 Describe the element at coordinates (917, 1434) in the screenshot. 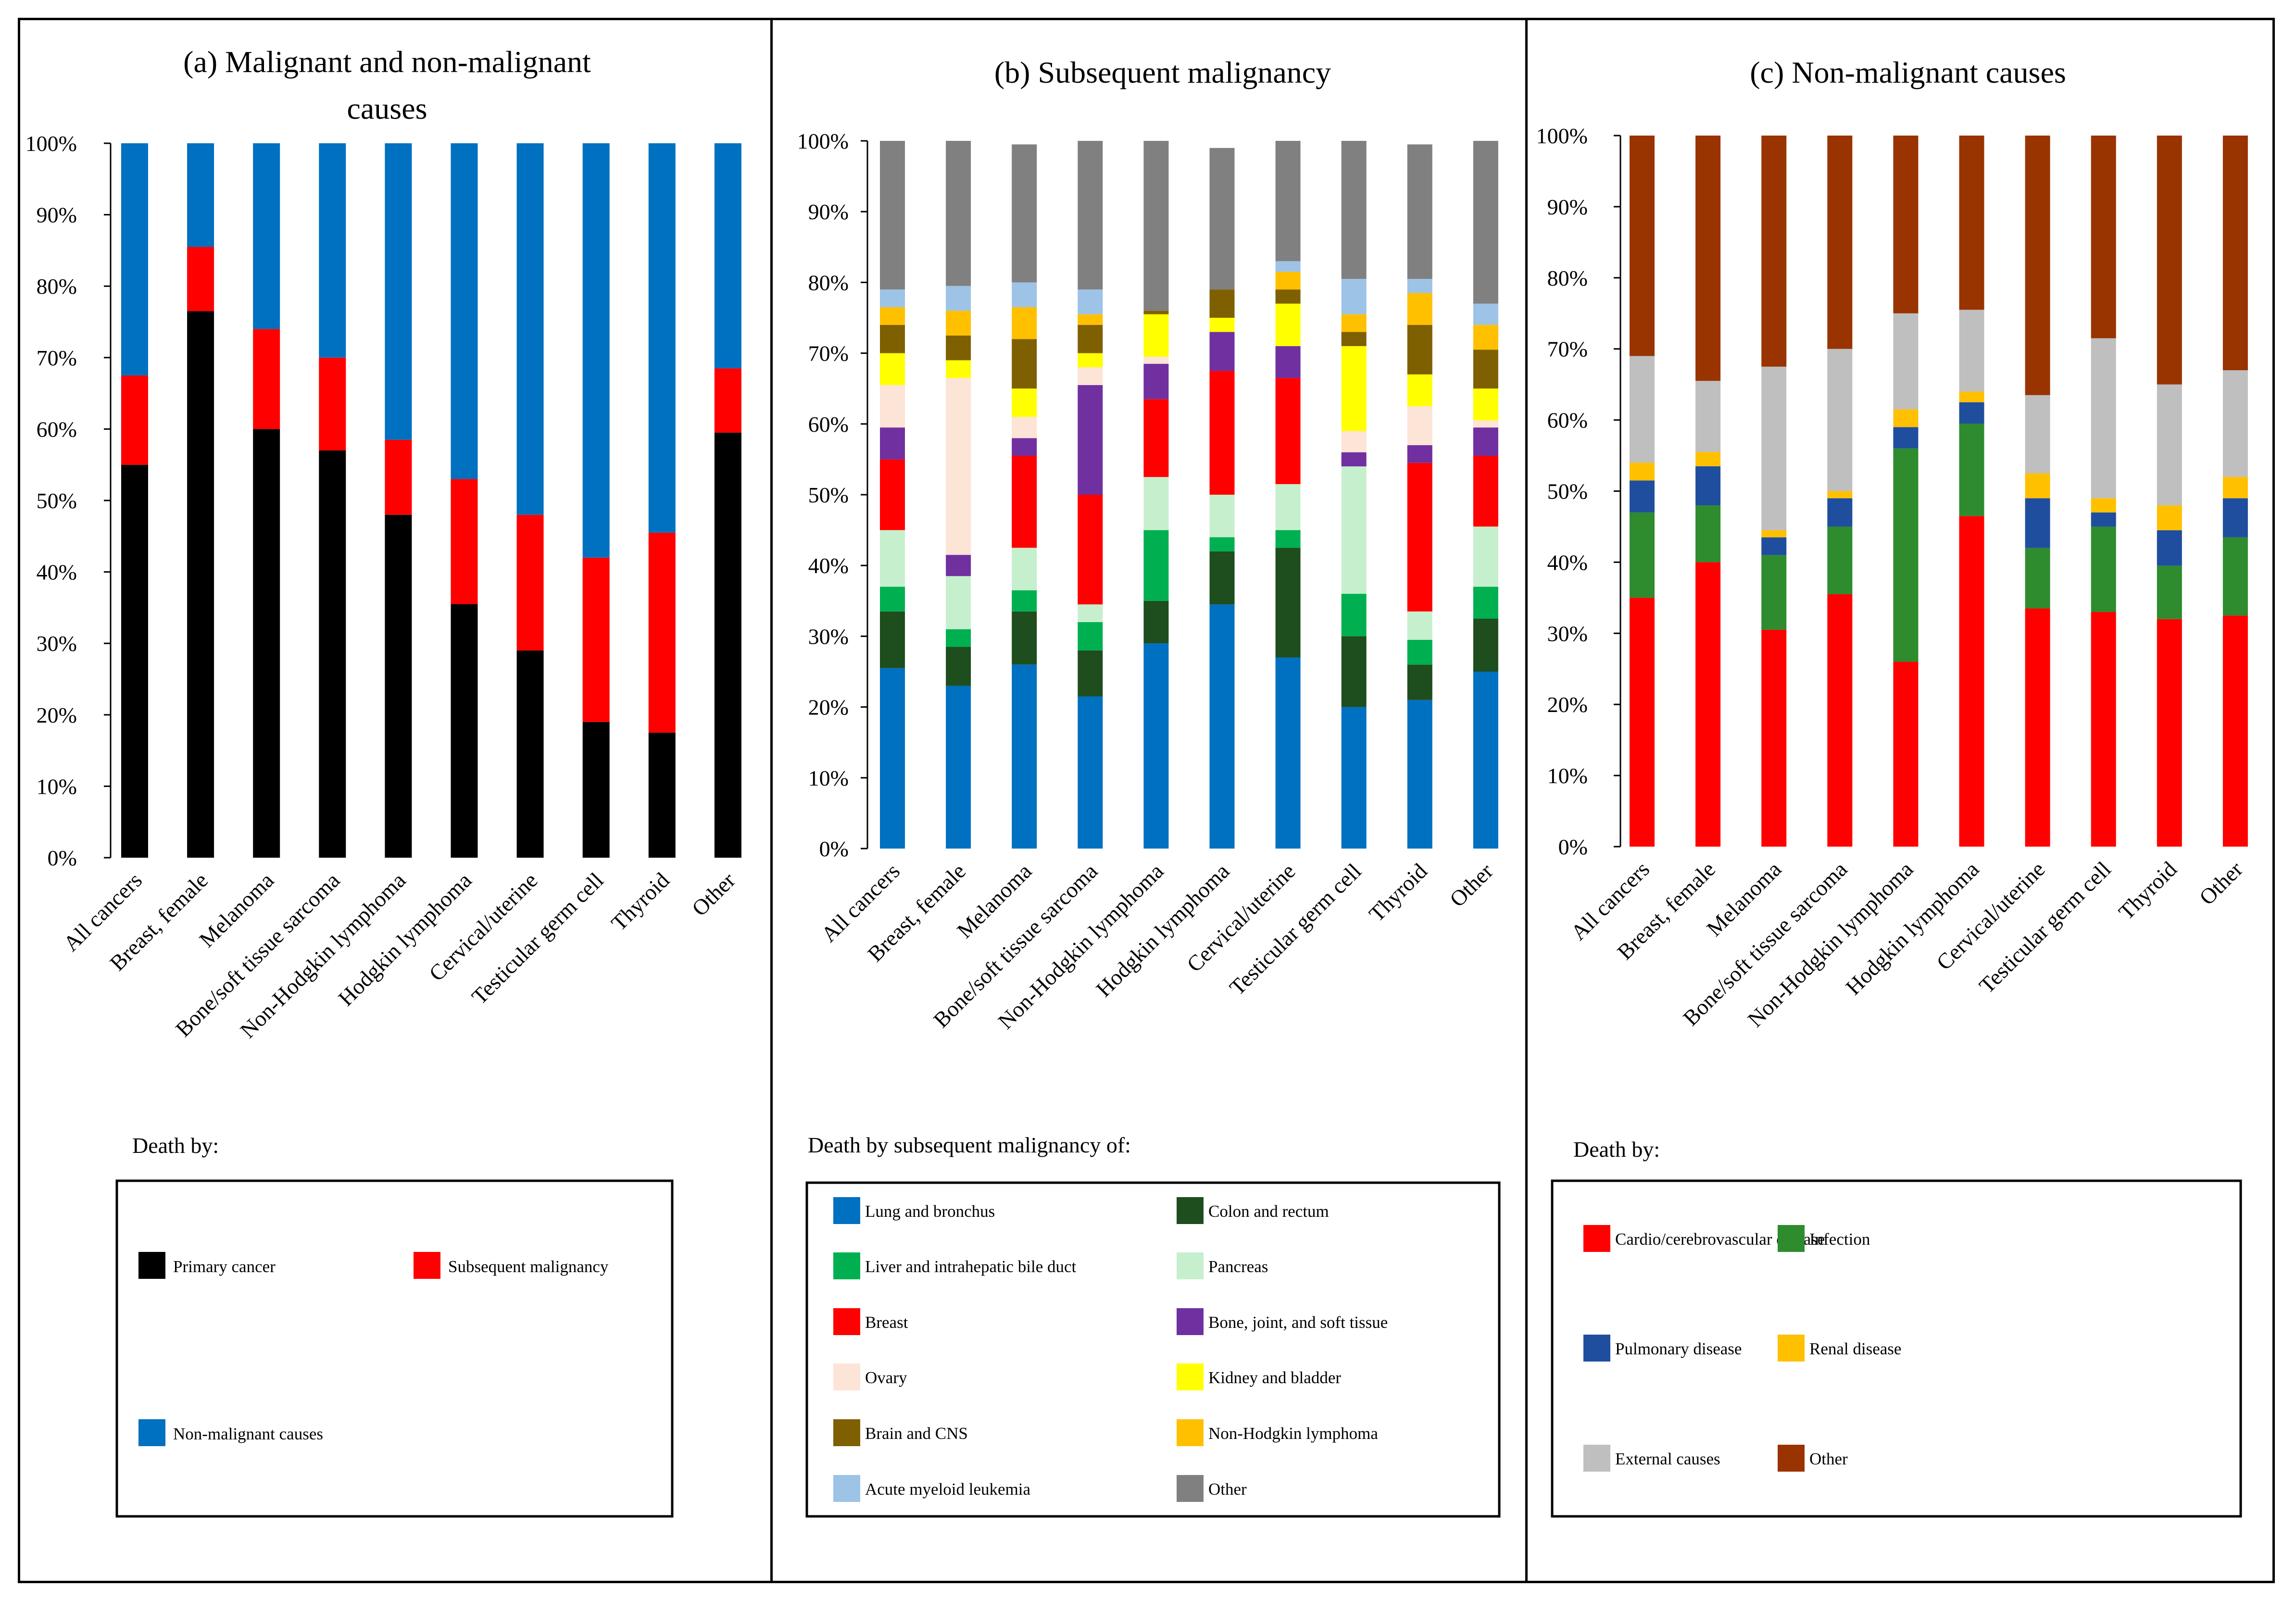

I see `legend-label: Brain and CNS` at that location.